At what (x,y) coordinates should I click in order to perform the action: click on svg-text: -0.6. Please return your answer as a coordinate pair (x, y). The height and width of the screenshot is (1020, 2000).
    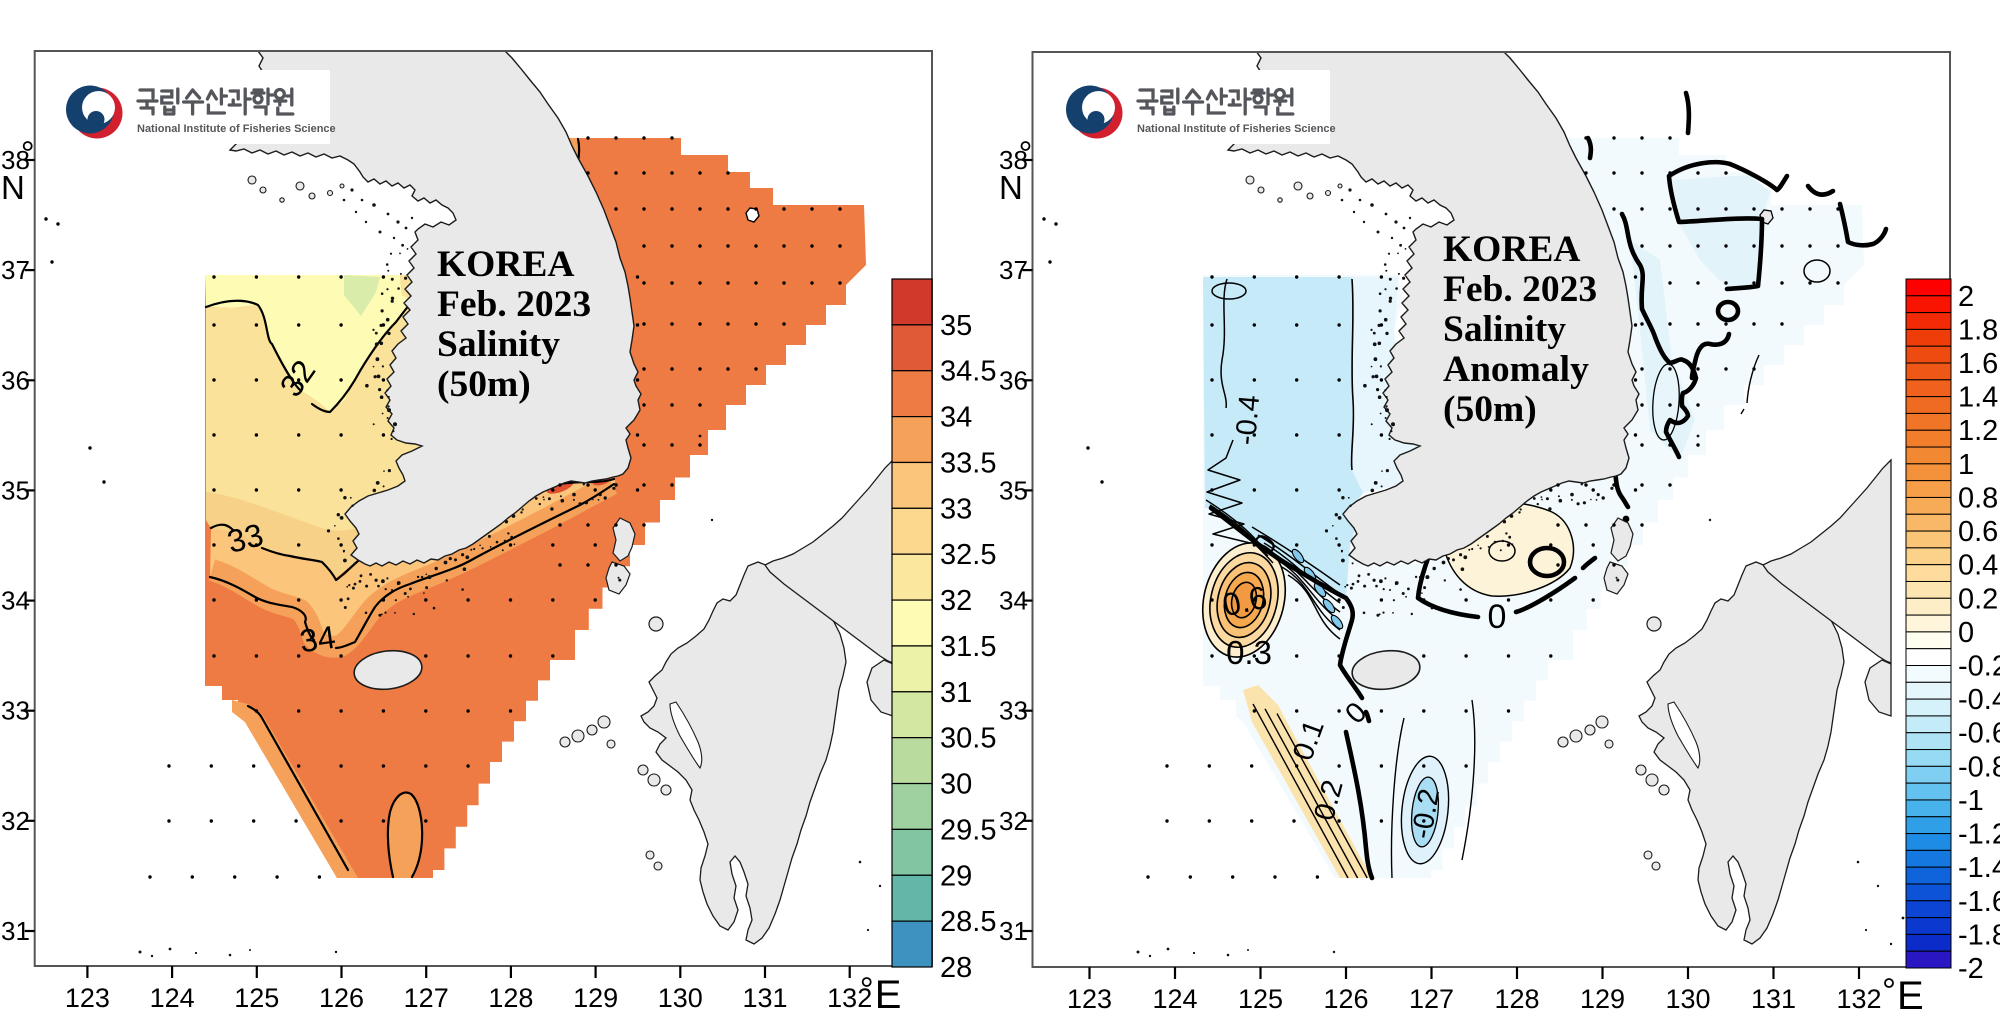
    Looking at the image, I should click on (1979, 734).